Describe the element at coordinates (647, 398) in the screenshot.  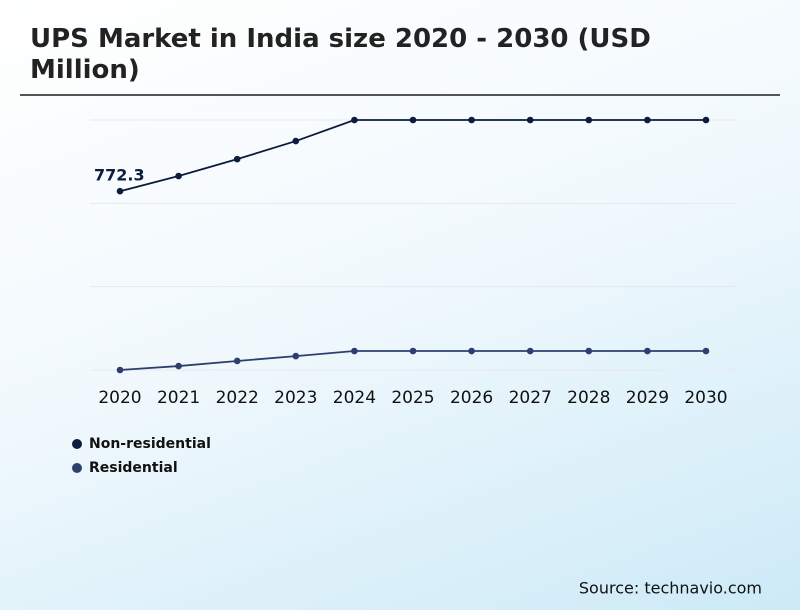
I see `x-tick-label: 2029` at that location.